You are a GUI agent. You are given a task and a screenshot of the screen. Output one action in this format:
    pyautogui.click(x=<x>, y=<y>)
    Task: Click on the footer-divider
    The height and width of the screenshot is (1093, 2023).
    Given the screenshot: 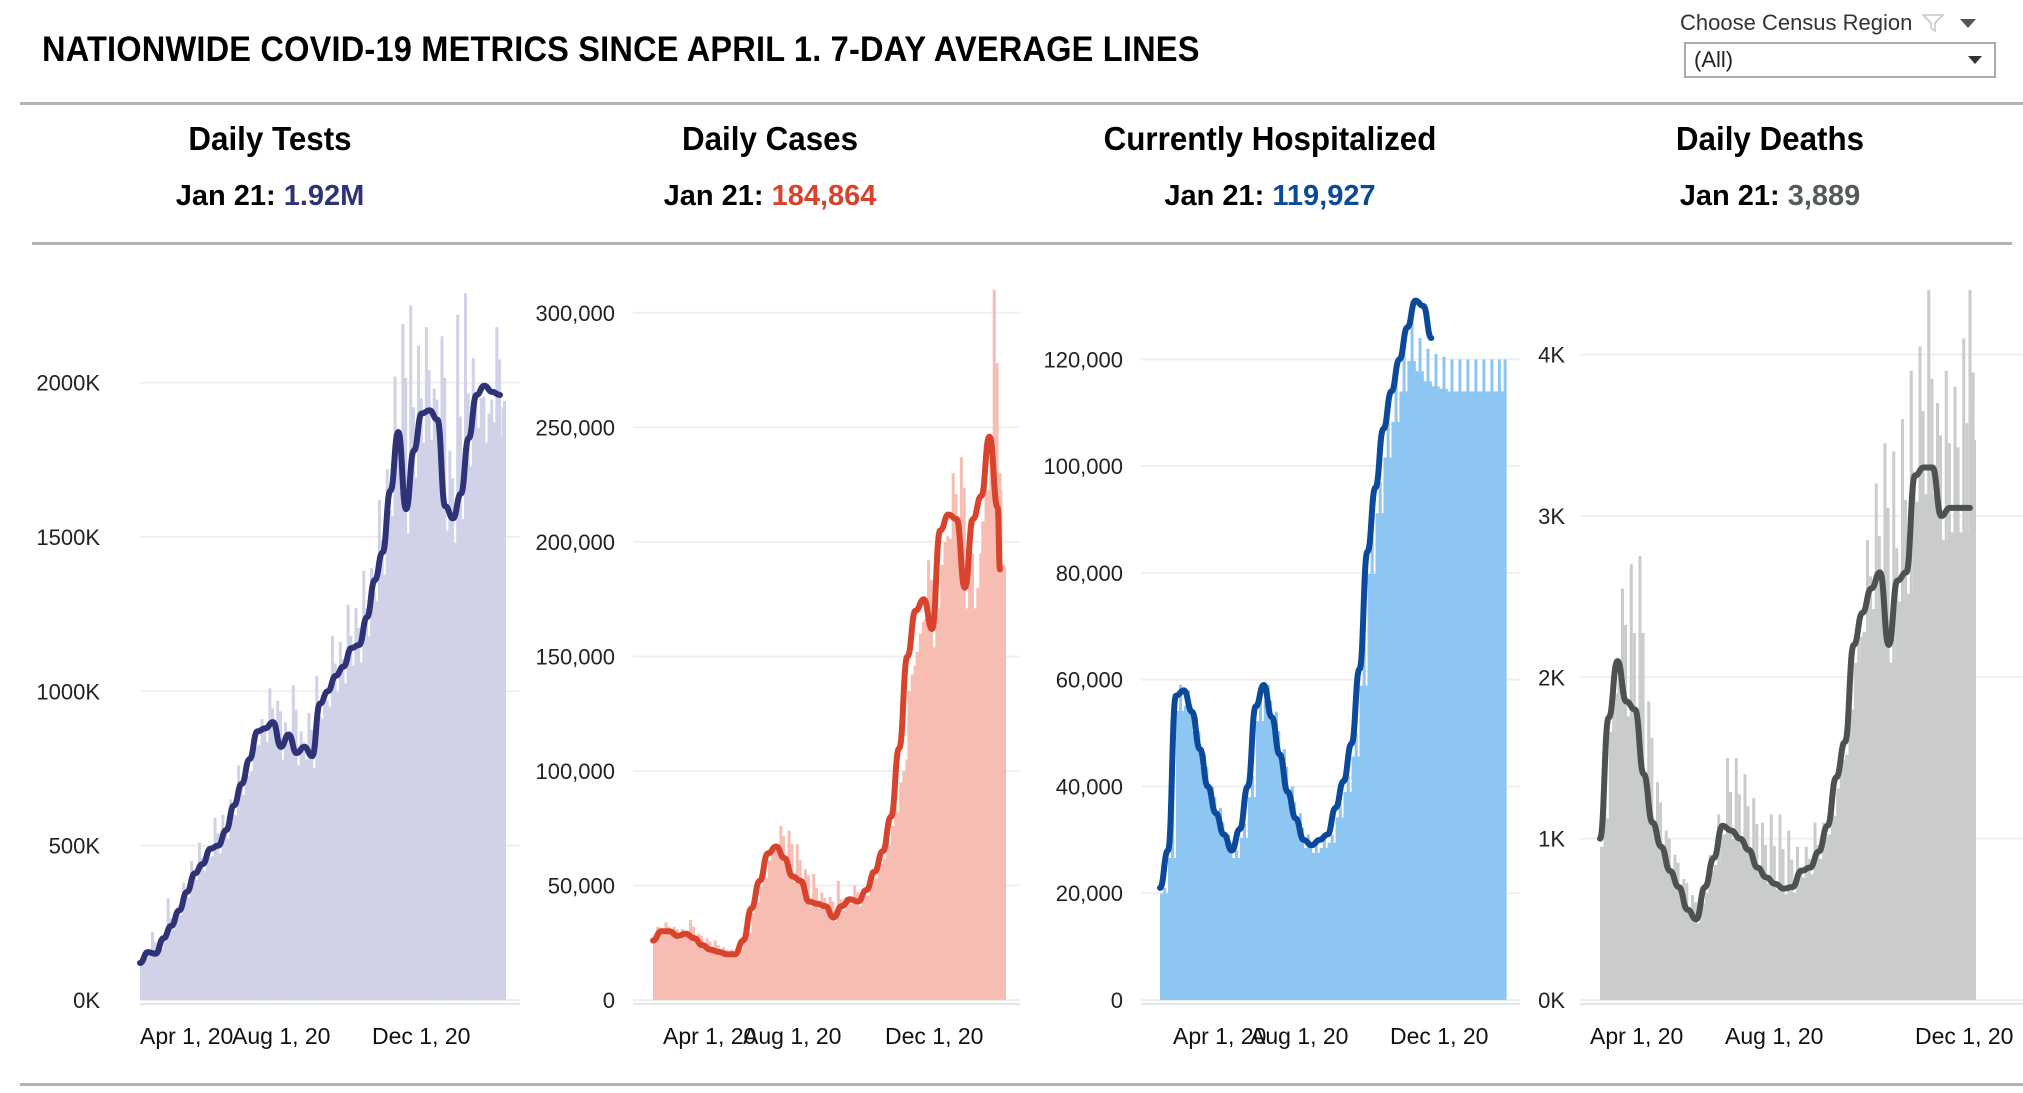 What is the action you would take?
    pyautogui.click(x=1021, y=1084)
    